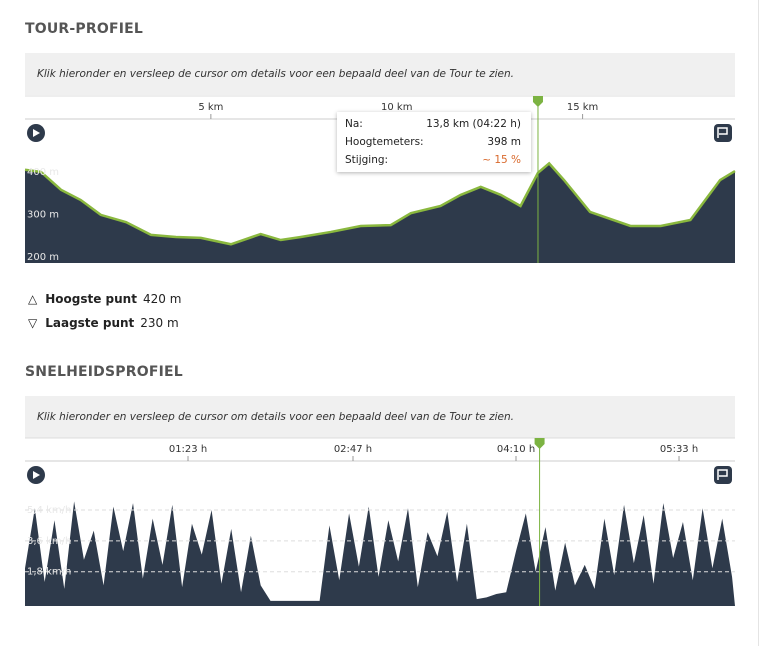  Describe the element at coordinates (679, 449) in the screenshot. I see `x-tick-label: 05:33 h` at that location.